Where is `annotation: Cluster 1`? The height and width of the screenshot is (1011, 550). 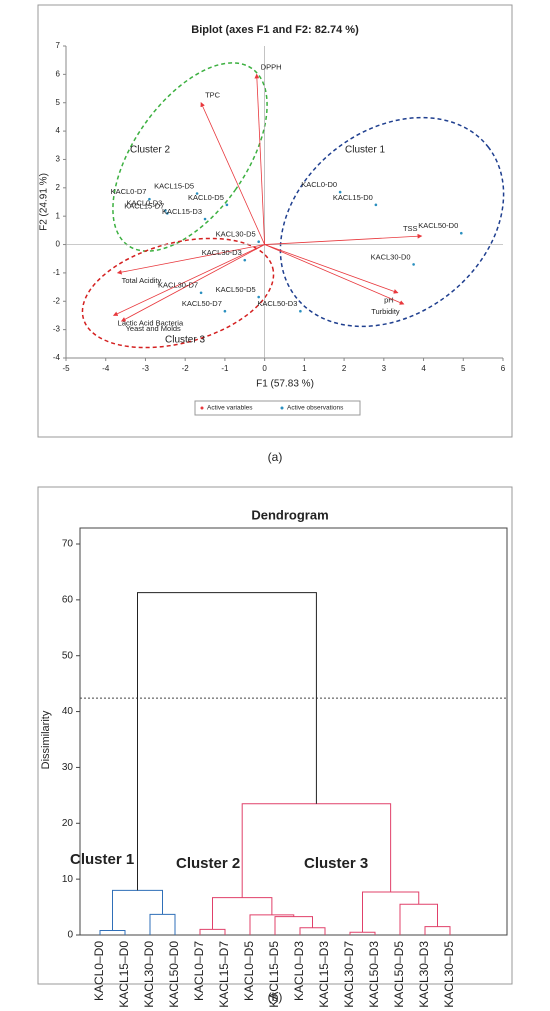 annotation: Cluster 1 is located at coordinates (102, 859).